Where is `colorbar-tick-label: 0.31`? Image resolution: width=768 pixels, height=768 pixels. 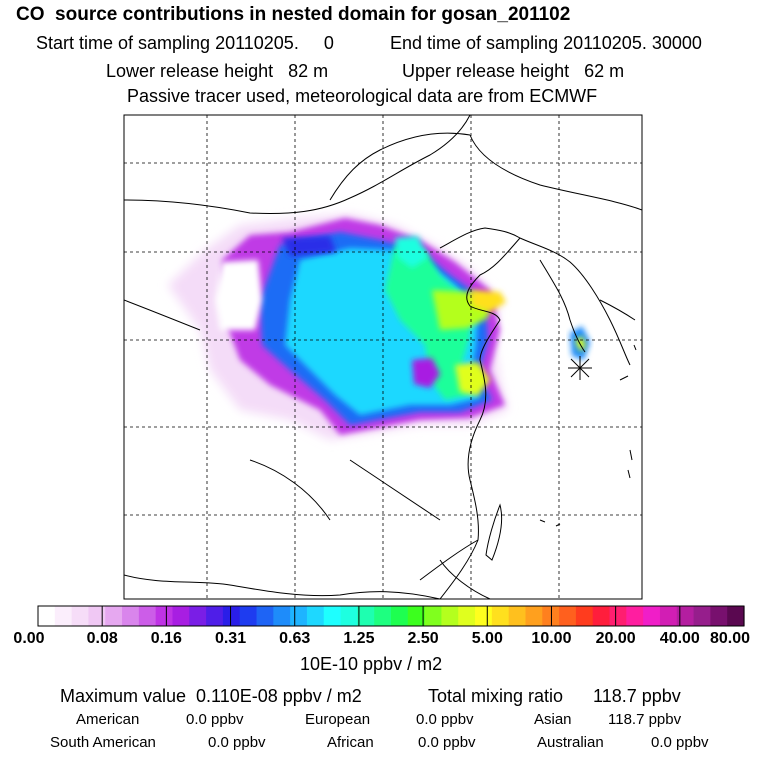 colorbar-tick-label: 0.31 is located at coordinates (230, 638).